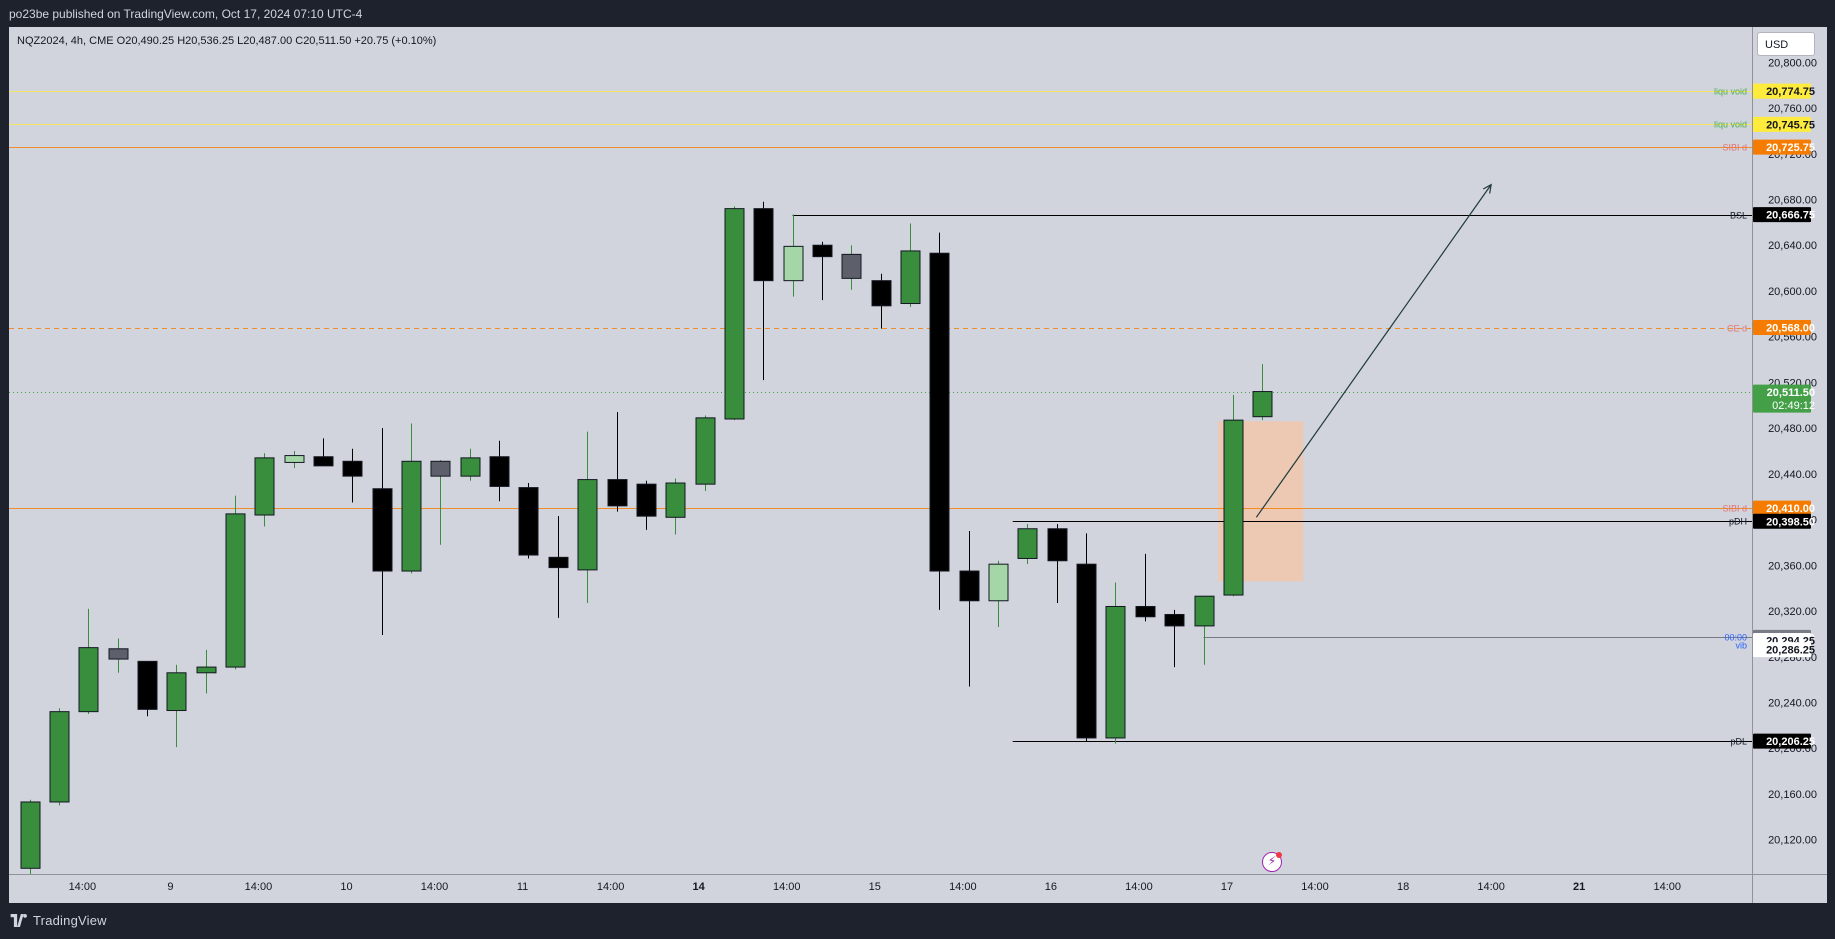 Image resolution: width=1835 pixels, height=939 pixels. I want to click on level-label: vib, so click(1741, 646).